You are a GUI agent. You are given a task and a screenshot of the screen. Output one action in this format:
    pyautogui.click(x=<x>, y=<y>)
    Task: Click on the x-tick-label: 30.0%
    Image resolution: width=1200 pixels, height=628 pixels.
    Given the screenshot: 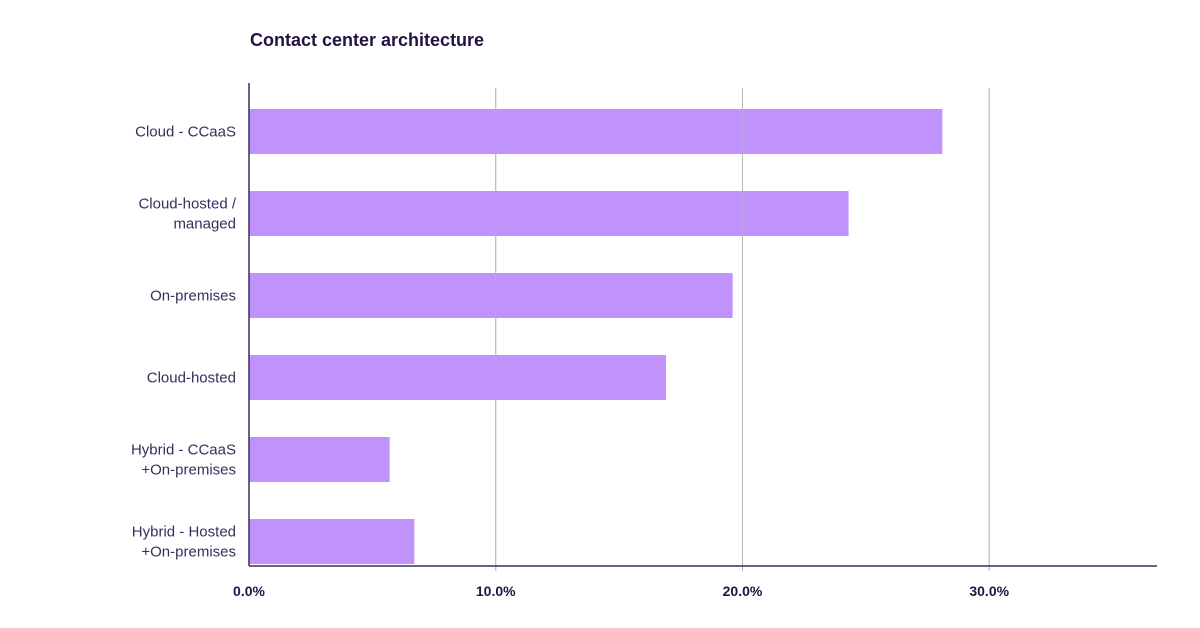 What is the action you would take?
    pyautogui.click(x=989, y=591)
    